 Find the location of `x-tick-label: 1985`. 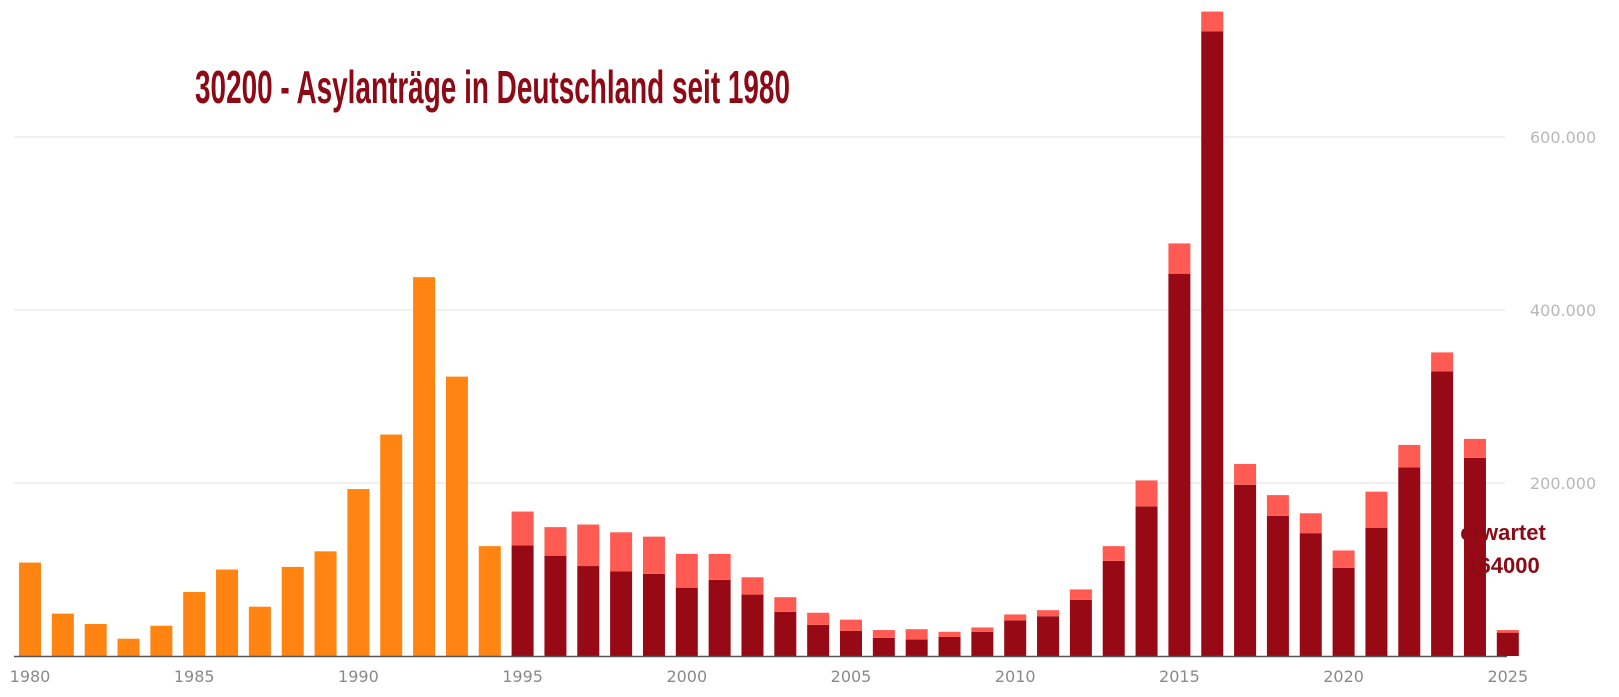

x-tick-label: 1985 is located at coordinates (194, 676).